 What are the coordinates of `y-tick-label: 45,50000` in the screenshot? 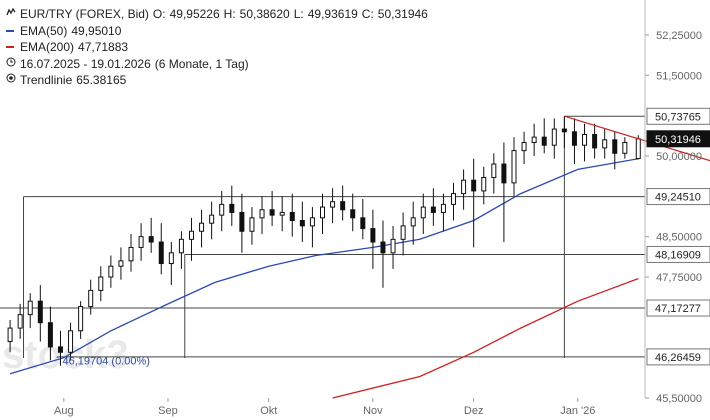 It's located at (679, 399).